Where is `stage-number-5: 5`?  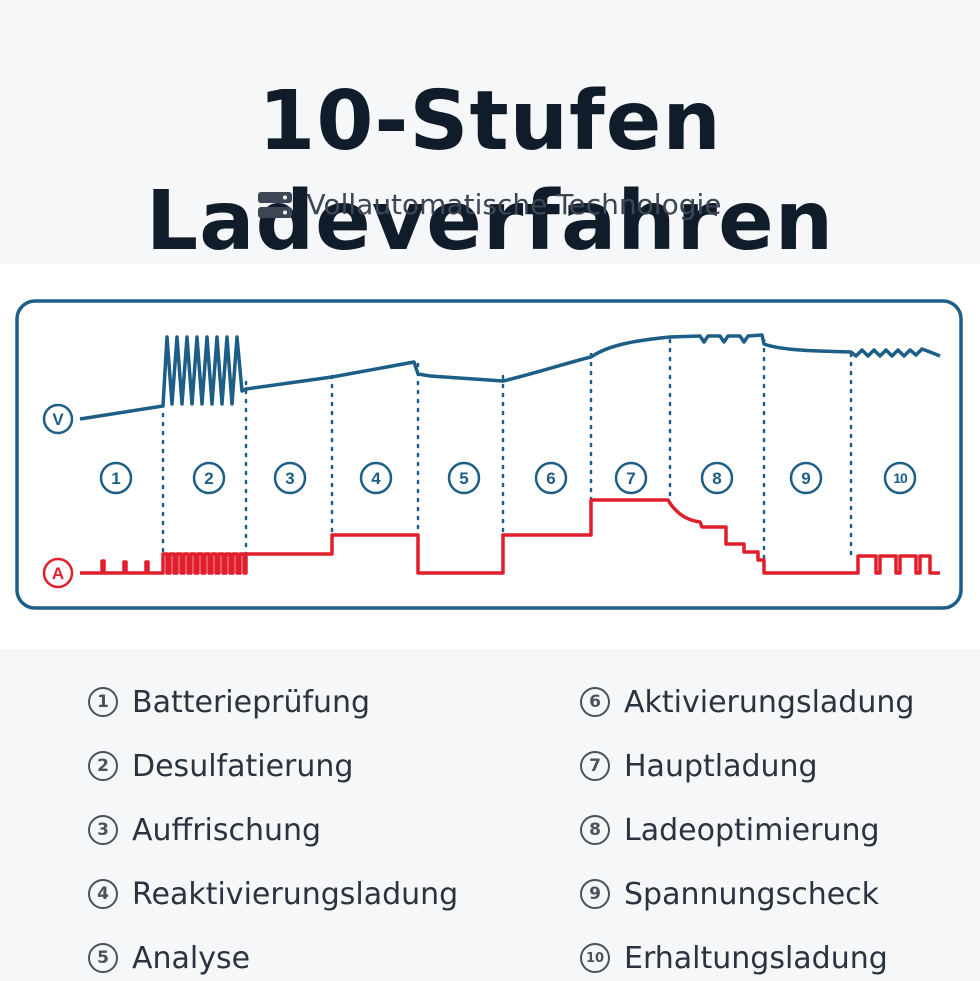
stage-number-5: 5 is located at coordinates (464, 478).